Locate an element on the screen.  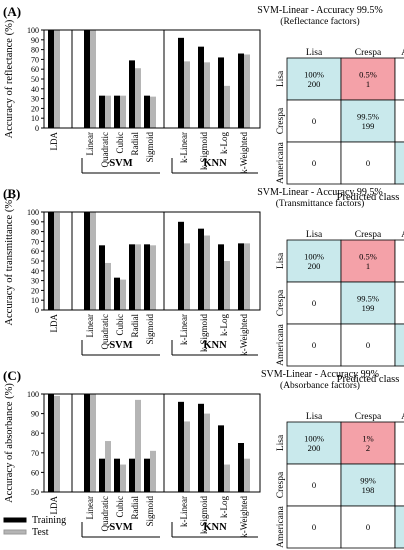
cm-cell-value: 2 is located at coordinates (368, 448).